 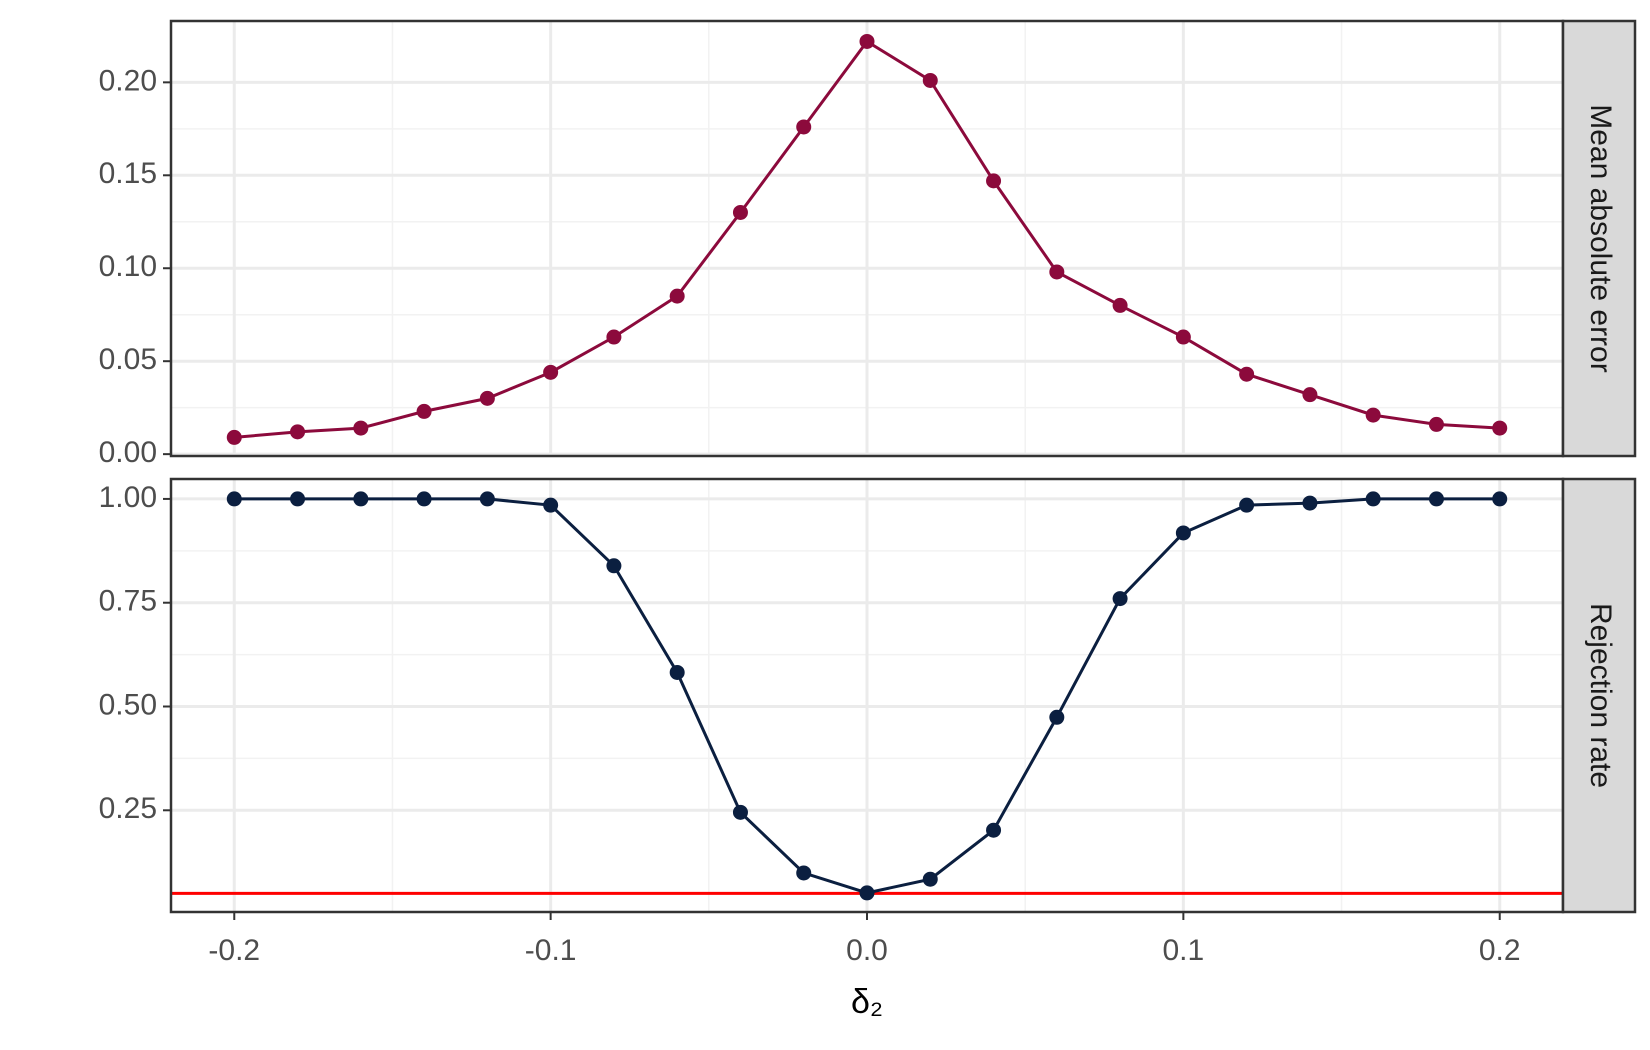 What do you see at coordinates (128, 359) in the screenshot?
I see `y-tick-label: 0.05` at bounding box center [128, 359].